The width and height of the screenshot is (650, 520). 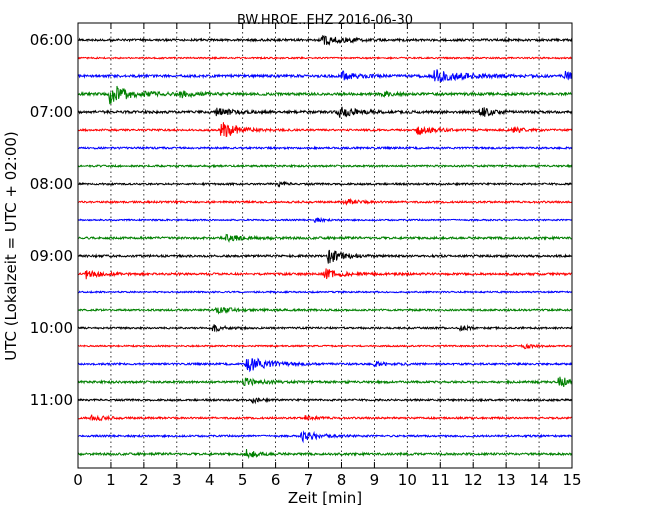 I want to click on trace-09:00, so click(x=325, y=256).